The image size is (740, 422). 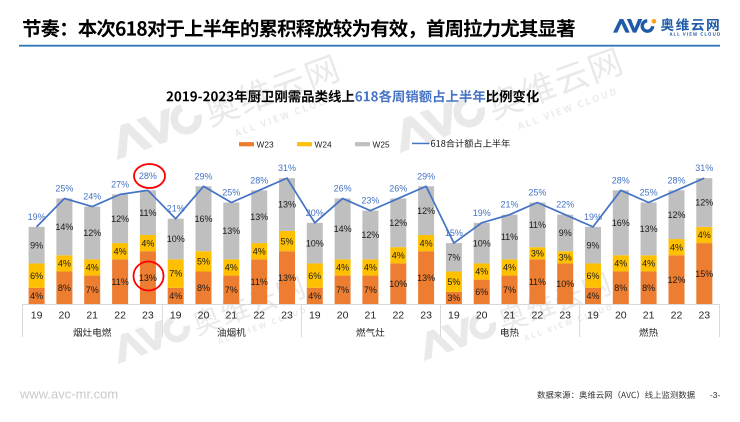 What do you see at coordinates (92, 197) in the screenshot?
I see `svg-text: 24%` at bounding box center [92, 197].